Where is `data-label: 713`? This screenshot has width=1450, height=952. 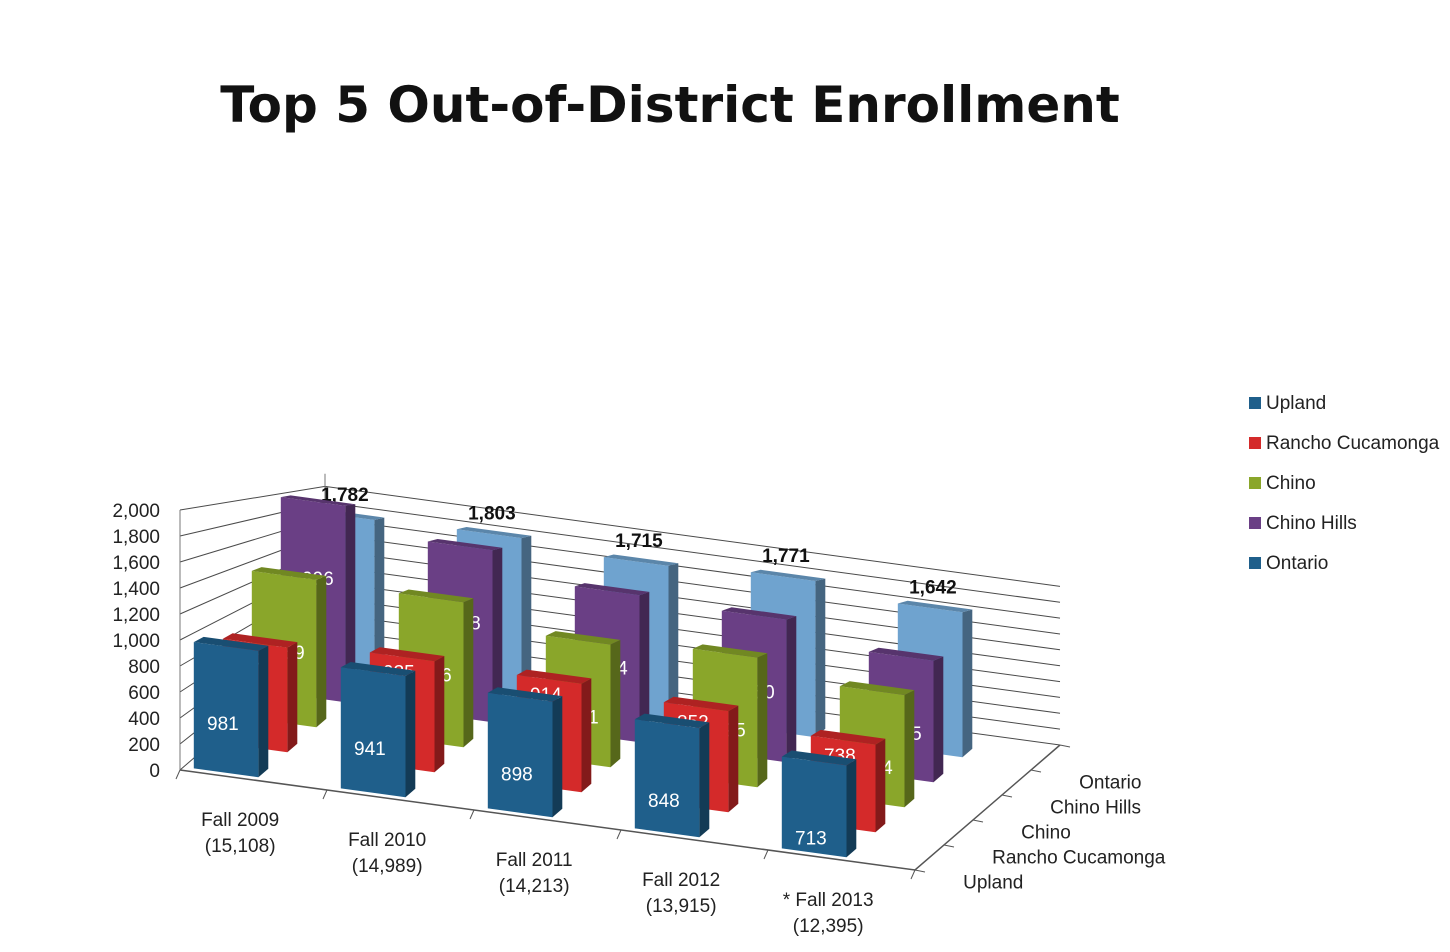
data-label: 713 is located at coordinates (811, 839).